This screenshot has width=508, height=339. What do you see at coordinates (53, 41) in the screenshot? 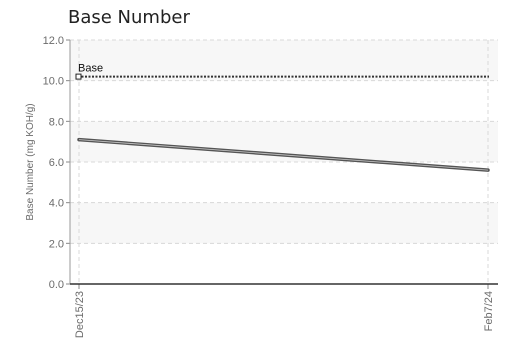
I see `y-tick-label: 12.0` at bounding box center [53, 41].